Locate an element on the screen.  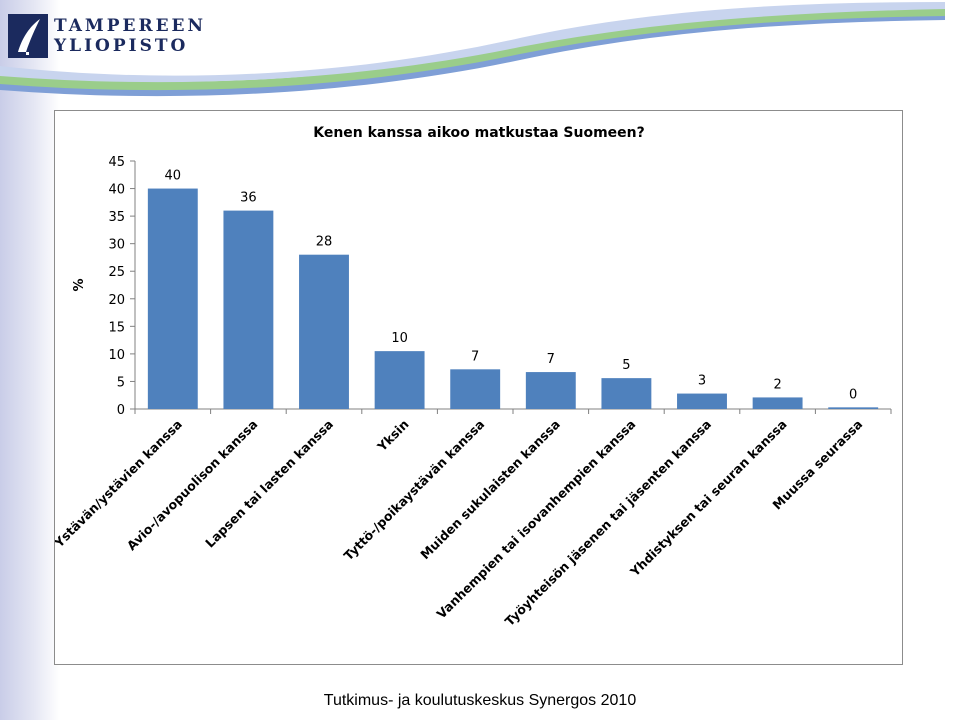
category-label: Ystävän/ystävien kanssa is located at coordinates (120, 484).